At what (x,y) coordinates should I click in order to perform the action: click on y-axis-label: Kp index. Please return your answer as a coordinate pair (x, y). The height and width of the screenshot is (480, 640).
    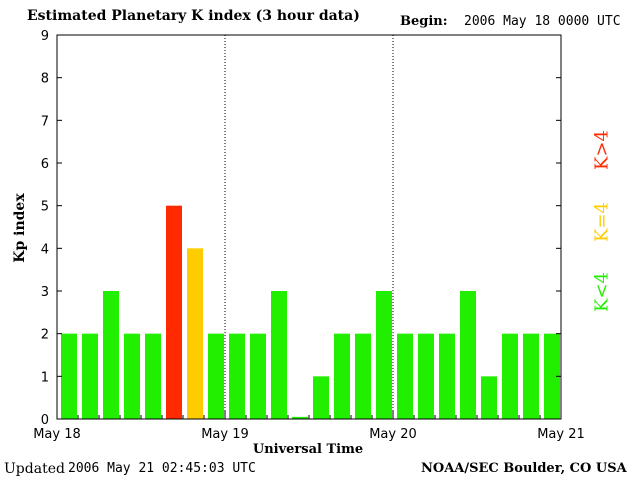
    Looking at the image, I should click on (20, 228).